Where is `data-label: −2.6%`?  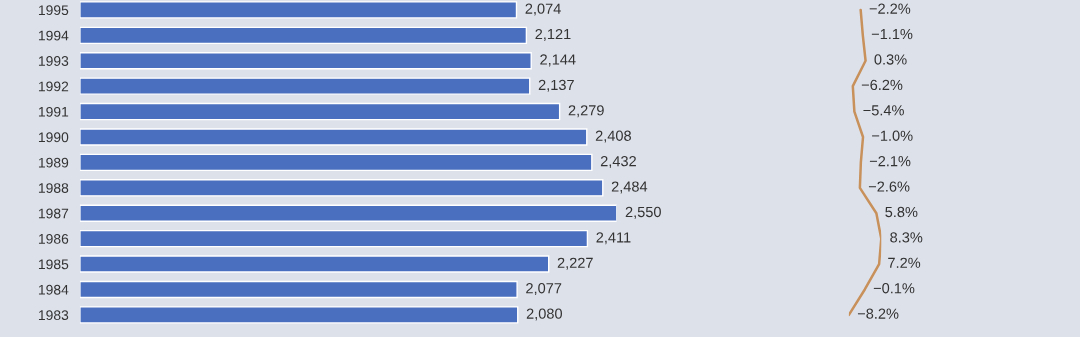
data-label: −2.6% is located at coordinates (889, 186).